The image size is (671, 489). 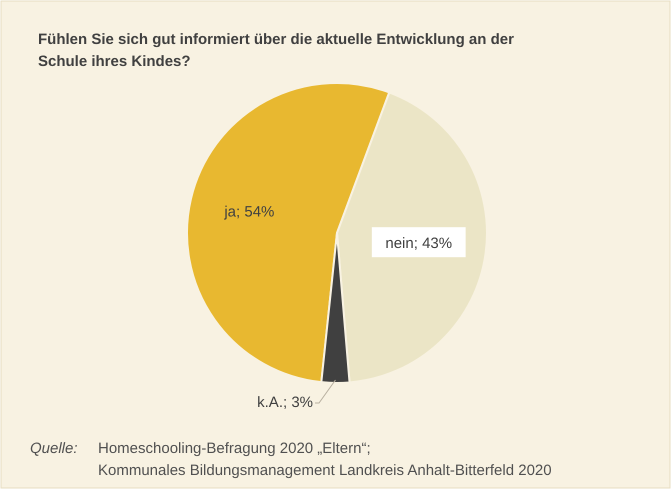 What do you see at coordinates (230, 211) in the screenshot?
I see `slice-label: ja` at bounding box center [230, 211].